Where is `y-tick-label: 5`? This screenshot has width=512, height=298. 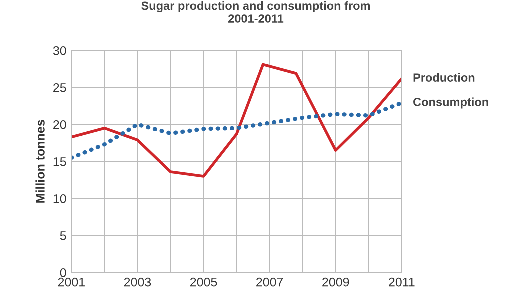 y-tick-label: 5 is located at coordinates (63, 236).